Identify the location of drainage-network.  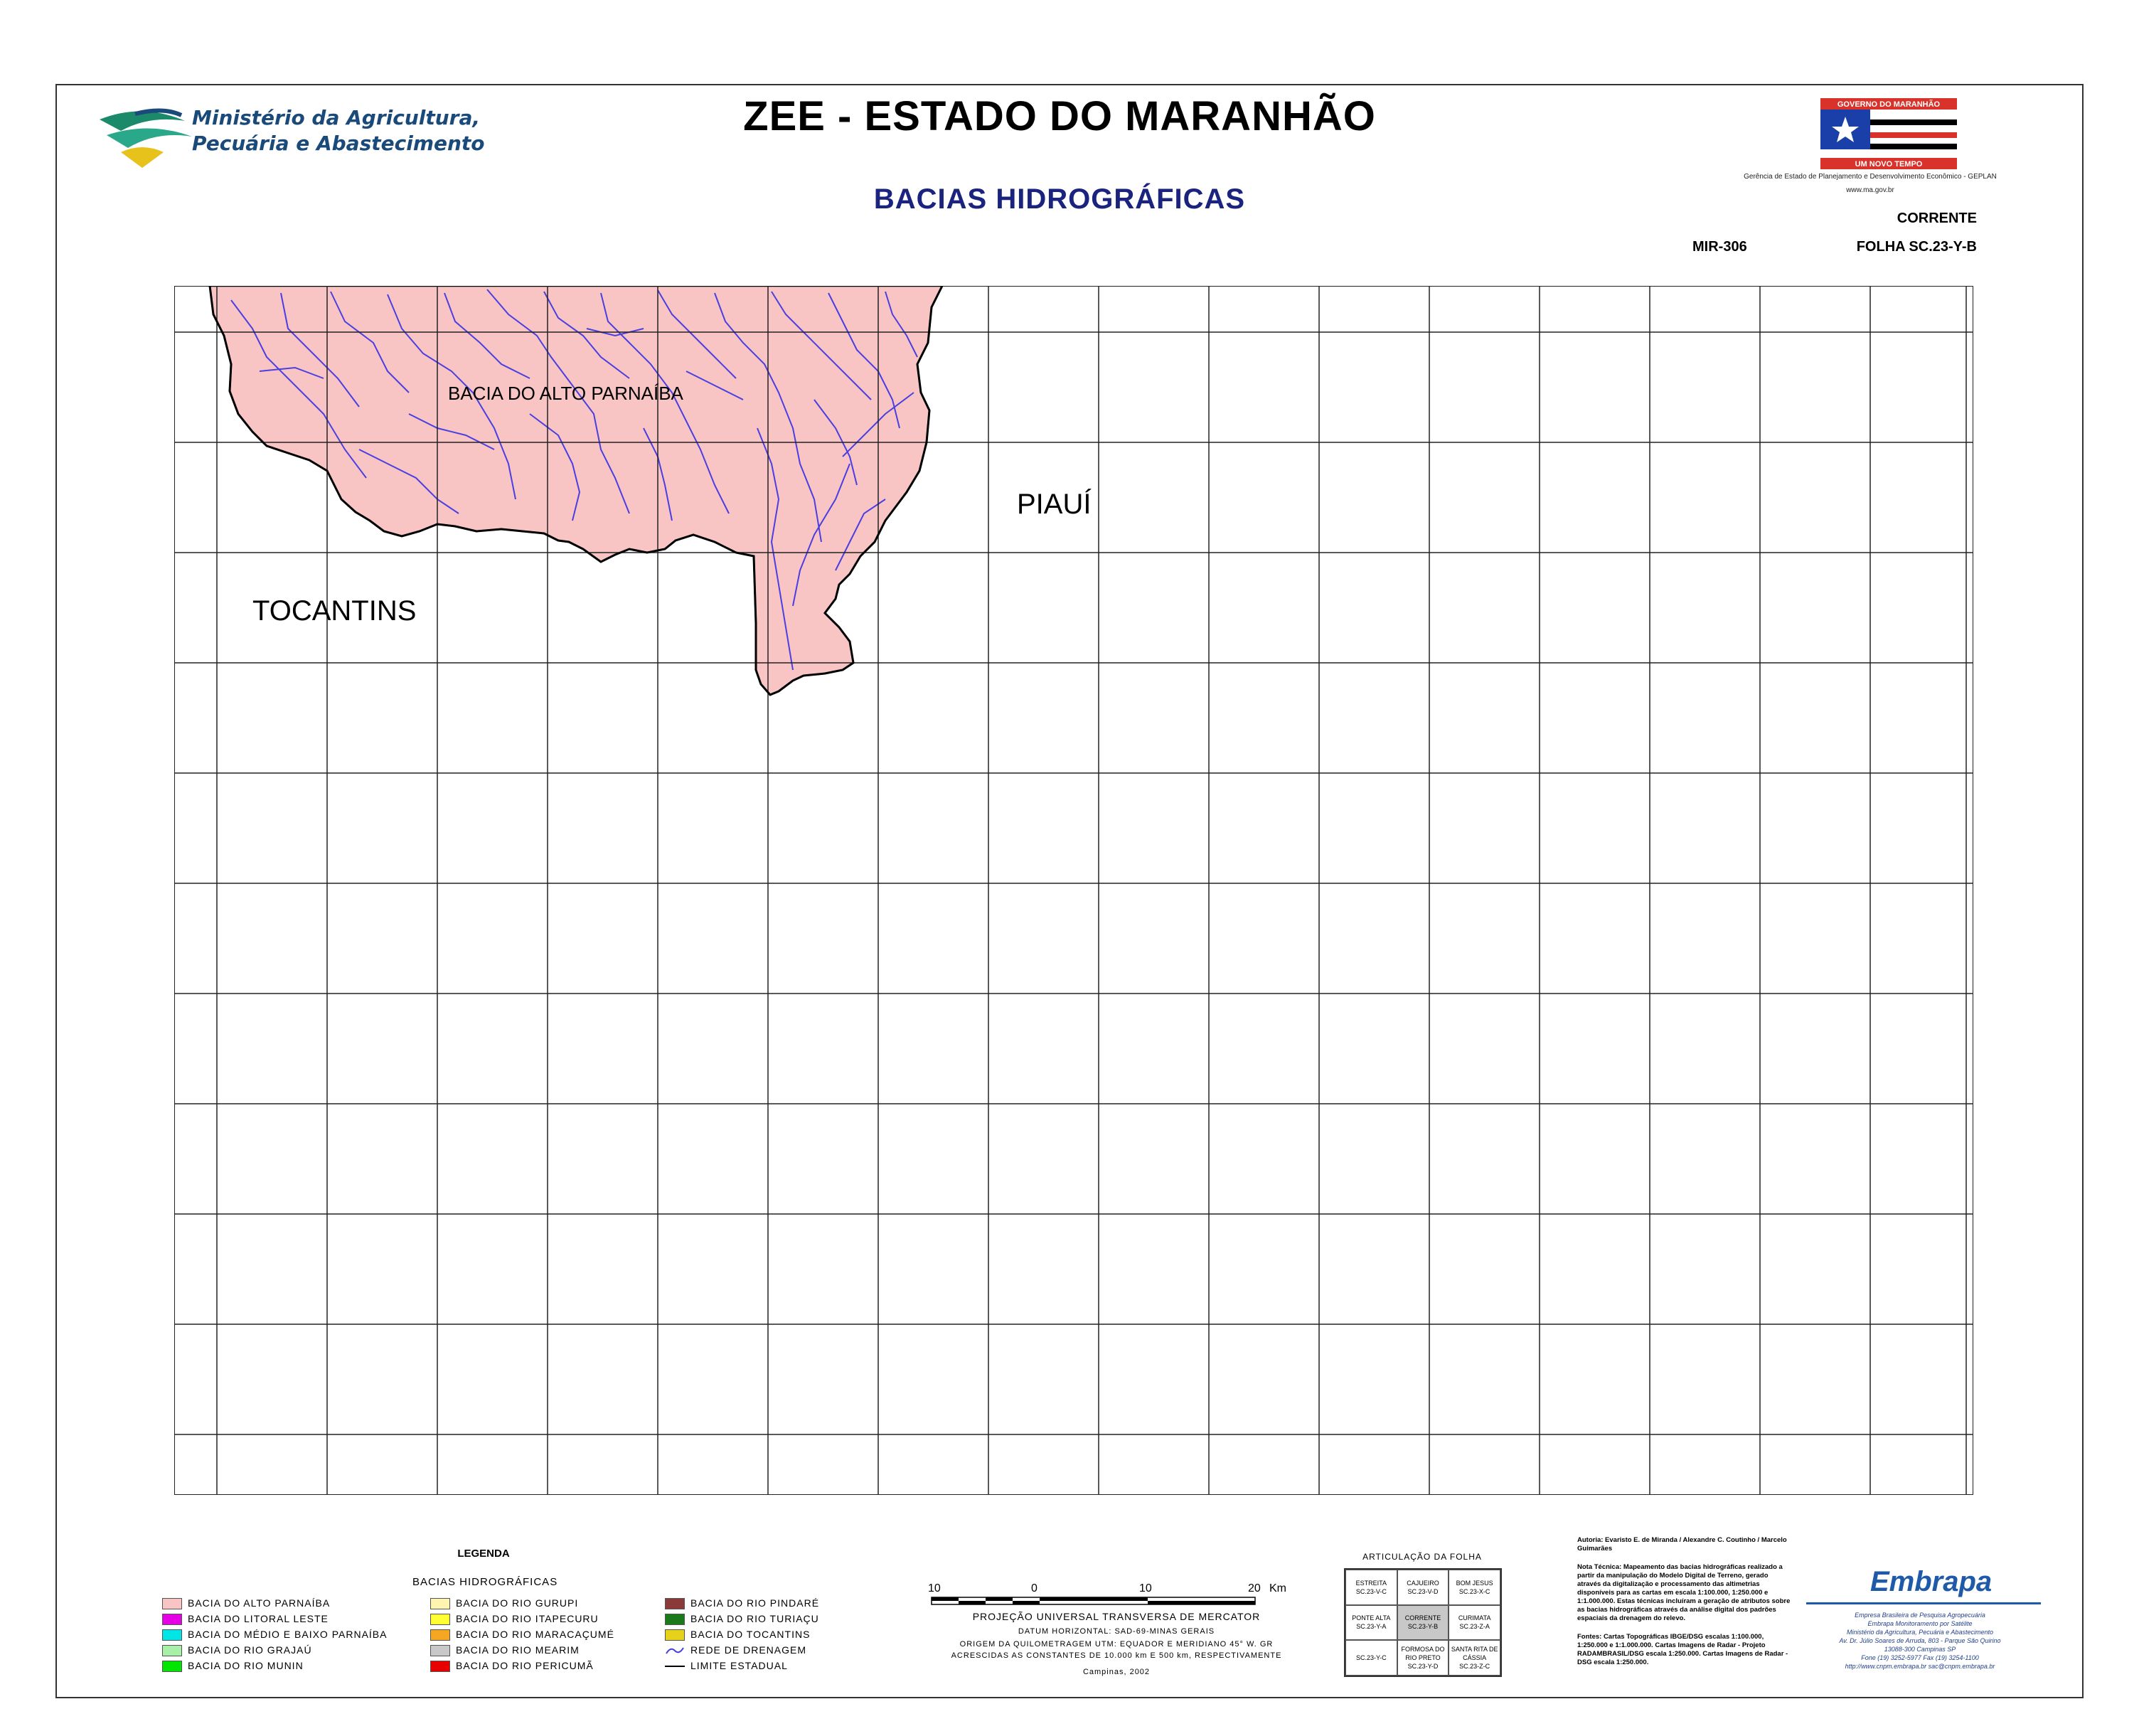
(574, 480).